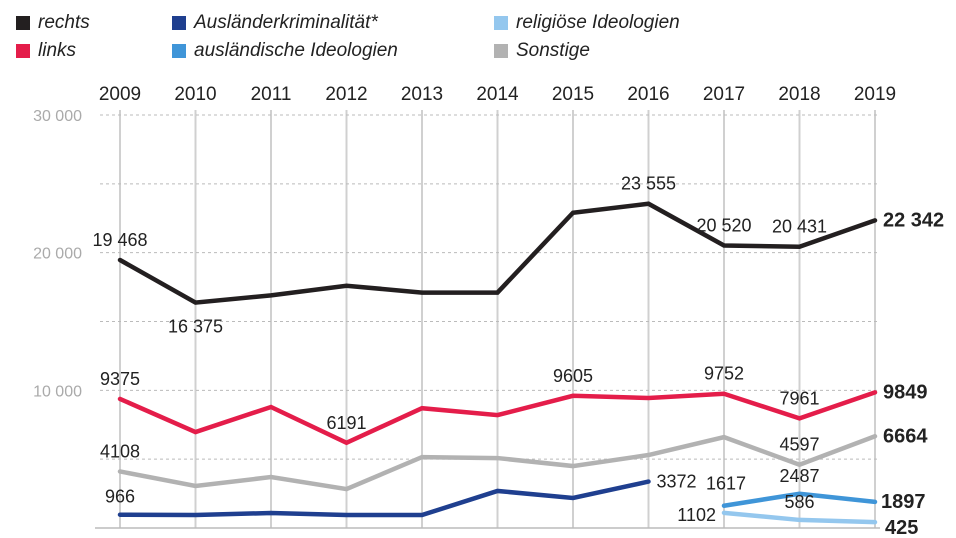 The width and height of the screenshot is (956, 538). What do you see at coordinates (422, 94) in the screenshot?
I see `x-tick-label: 2013` at bounding box center [422, 94].